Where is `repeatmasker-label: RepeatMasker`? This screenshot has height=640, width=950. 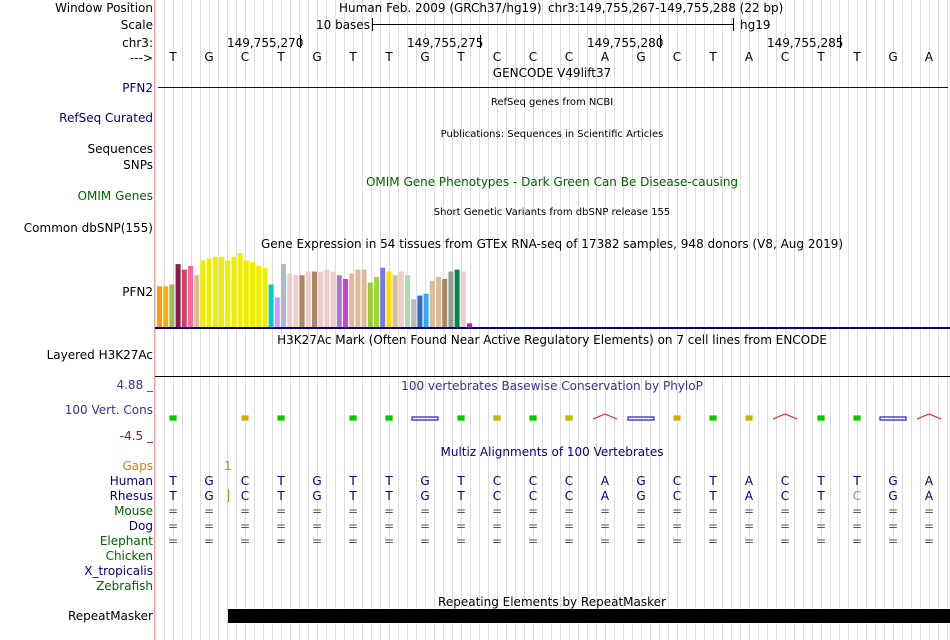 repeatmasker-label: RepeatMasker is located at coordinates (110, 616).